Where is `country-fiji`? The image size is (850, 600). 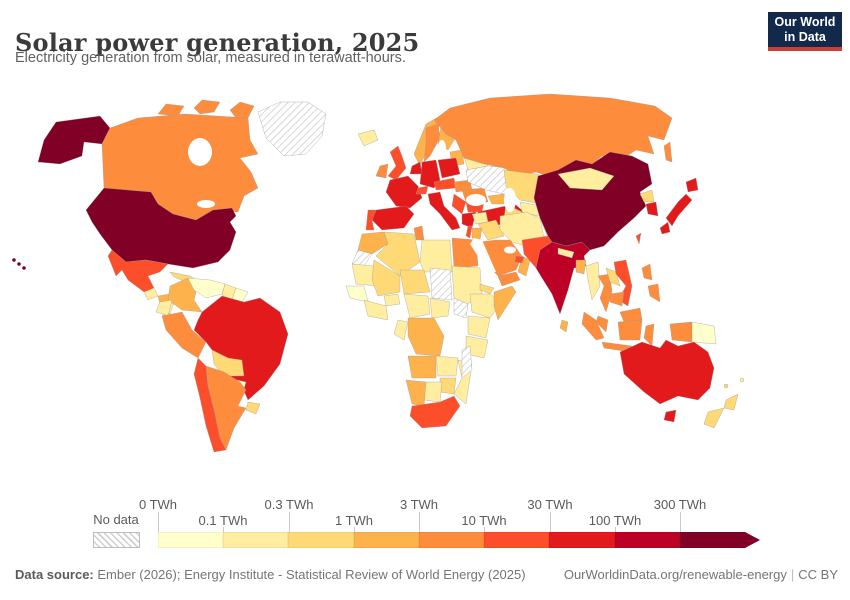 country-fiji is located at coordinates (742, 380).